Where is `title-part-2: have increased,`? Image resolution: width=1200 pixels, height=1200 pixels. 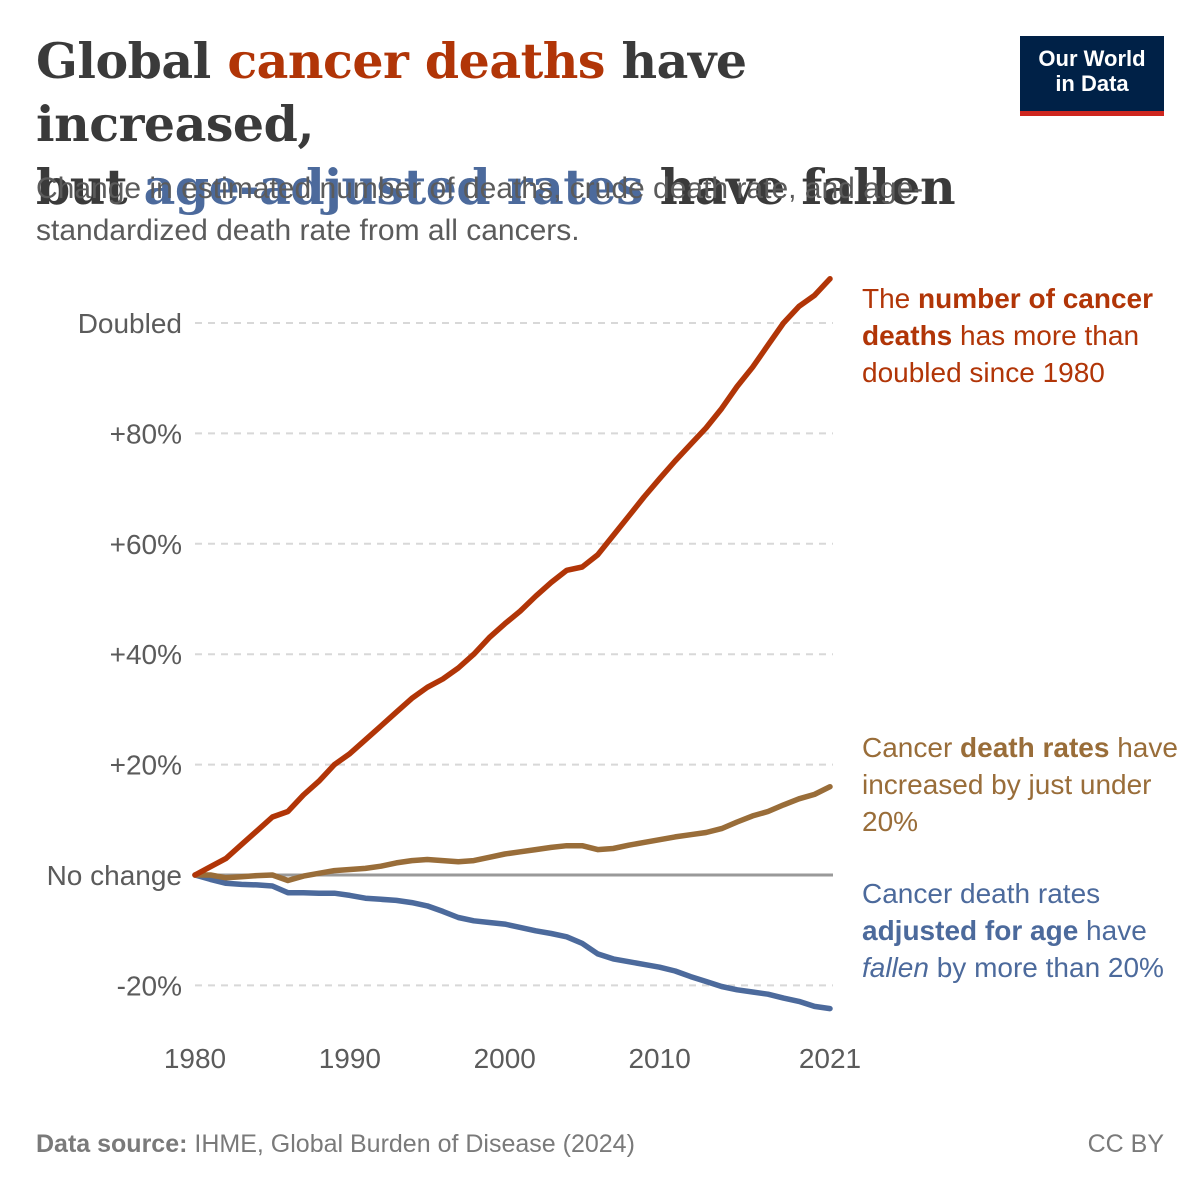 title-part-2: have increased, is located at coordinates (391, 92).